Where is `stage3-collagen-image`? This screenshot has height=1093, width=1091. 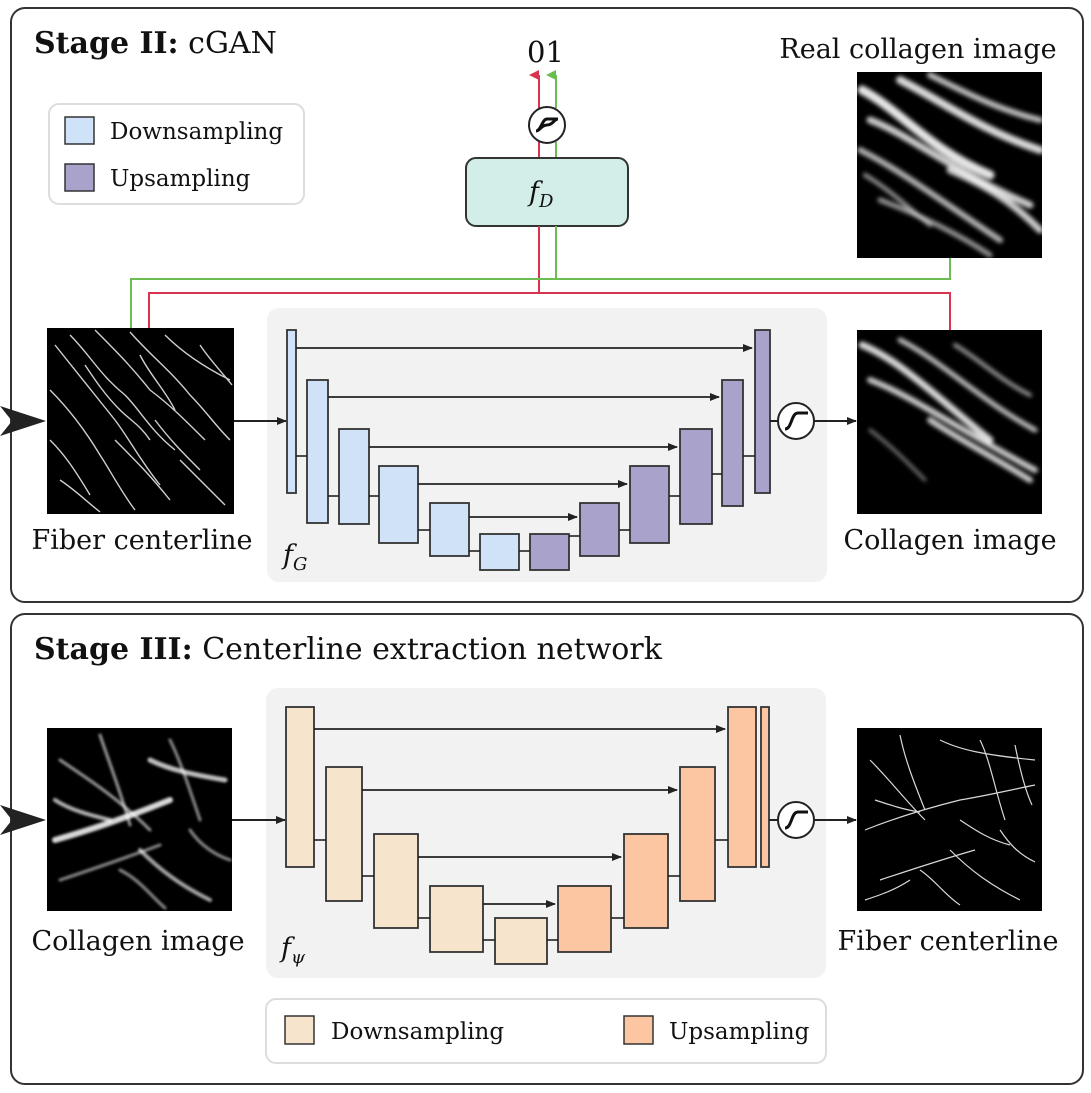
stage3-collagen-image is located at coordinates (139, 819).